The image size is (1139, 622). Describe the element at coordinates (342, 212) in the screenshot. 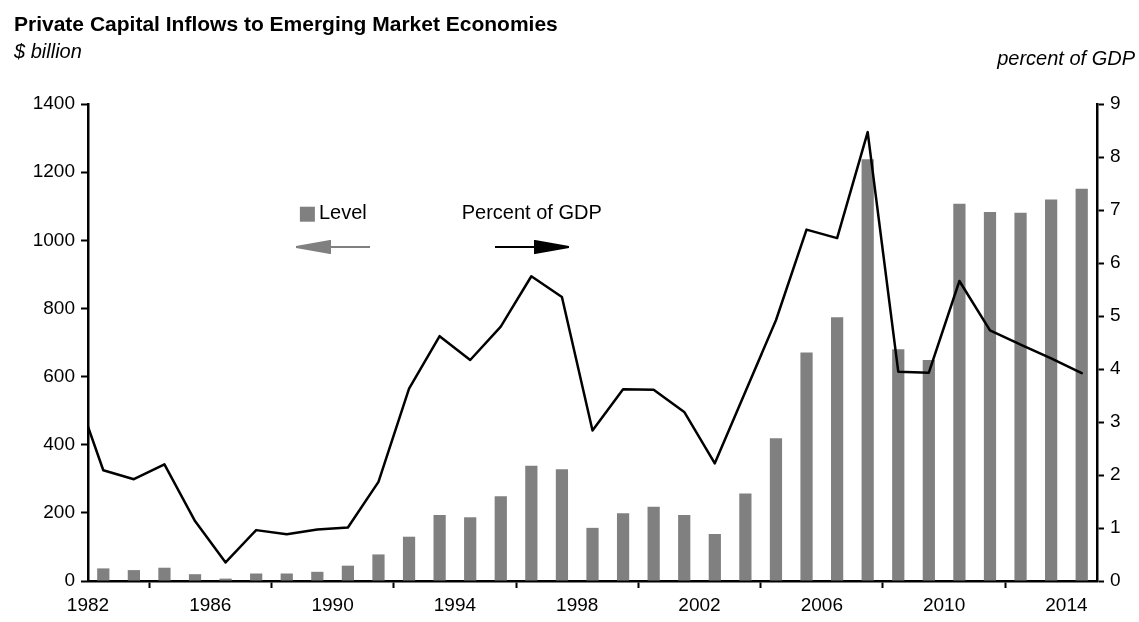

I see `legend-label: Level` at that location.